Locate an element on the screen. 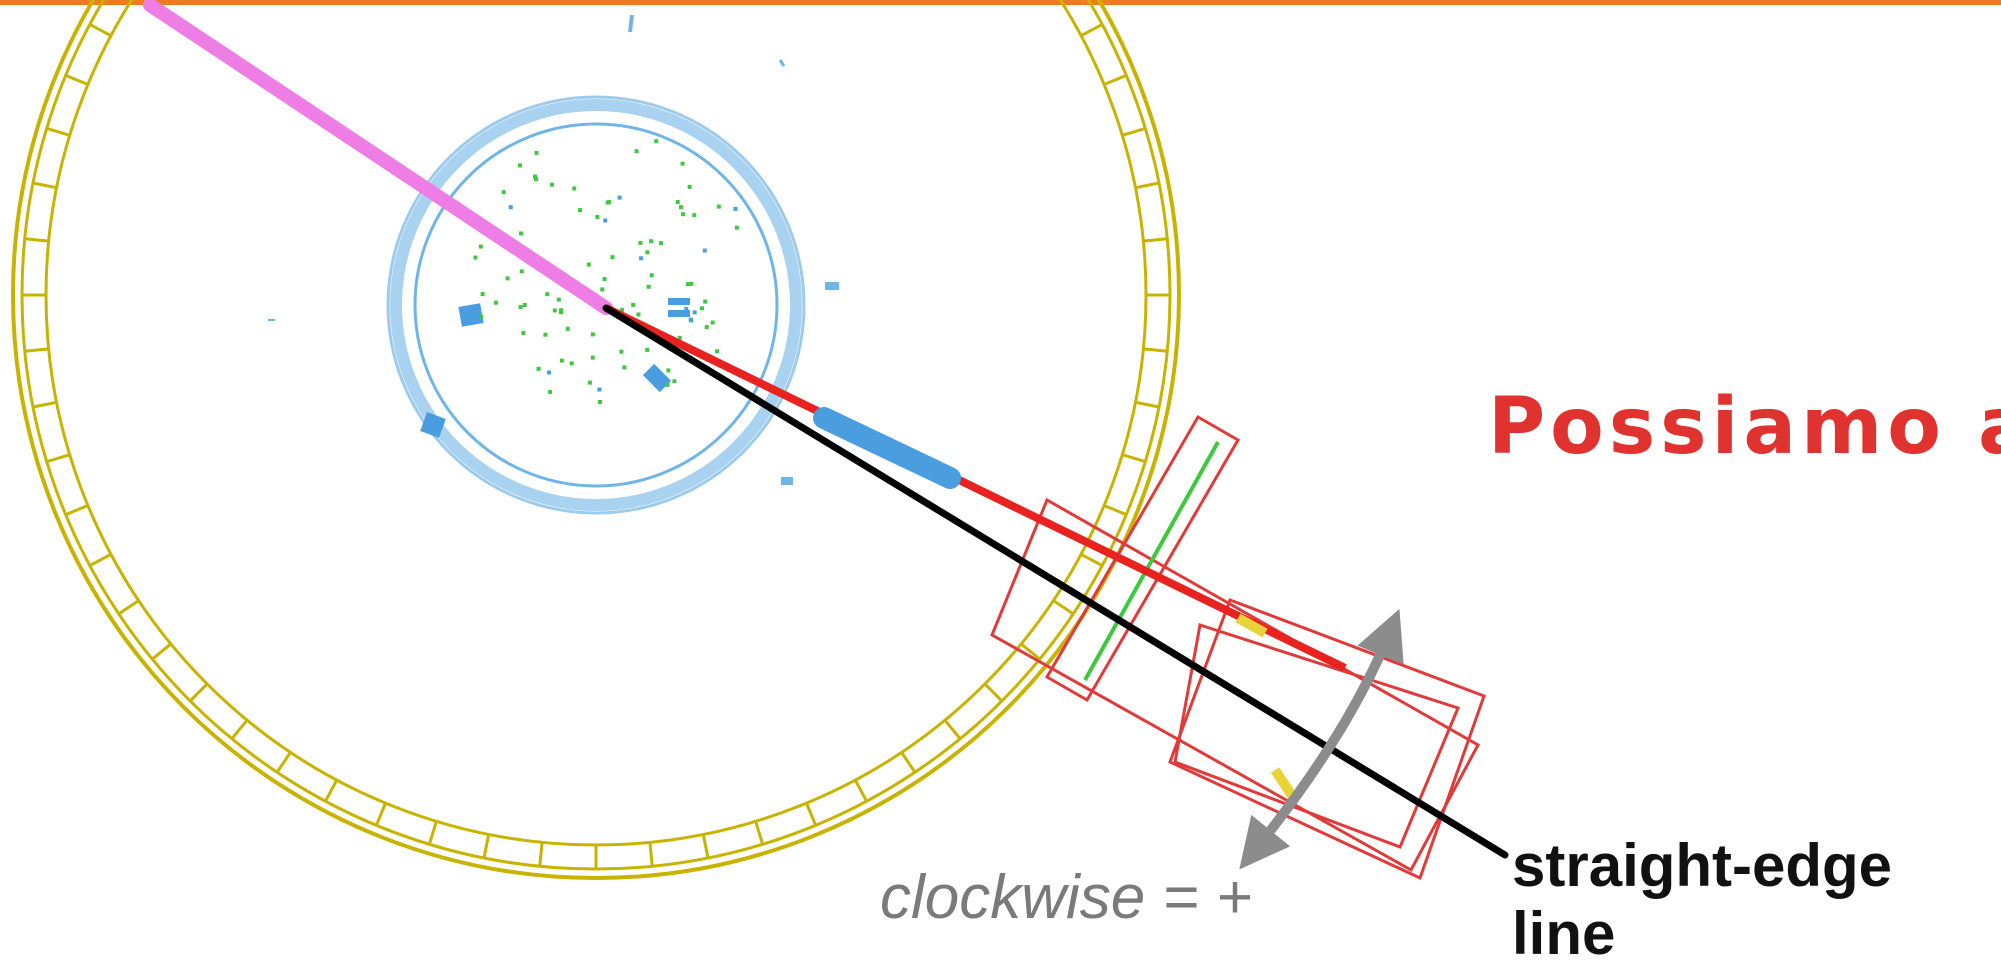 The image size is (2001, 975). muon-chamber-hits is located at coordinates (1151, 561).